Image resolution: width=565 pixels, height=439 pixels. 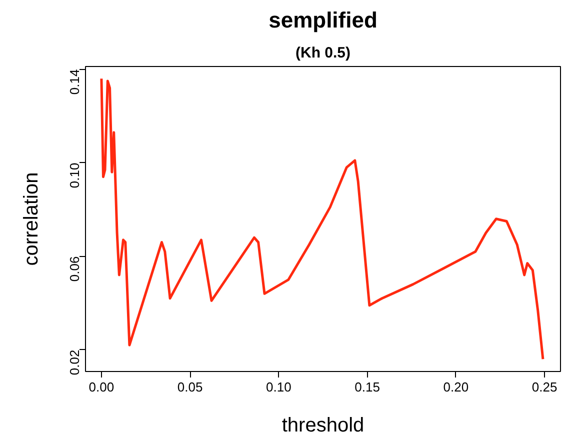 What do you see at coordinates (74, 269) in the screenshot?
I see `y-tick-label: 0.06` at bounding box center [74, 269].